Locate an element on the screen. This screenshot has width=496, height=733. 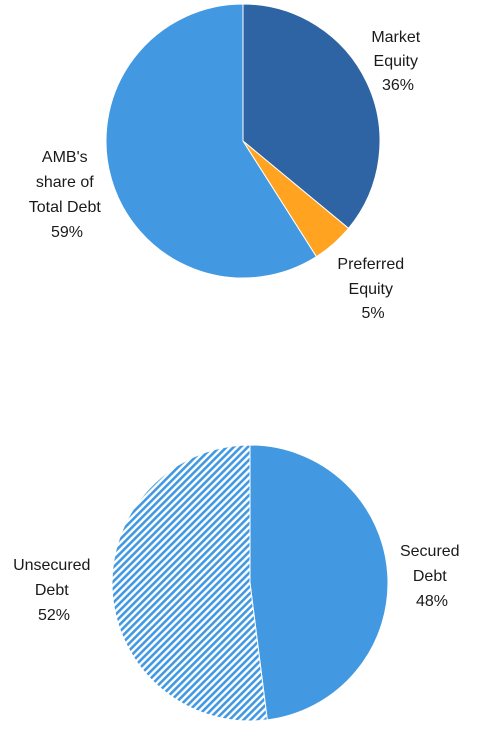
market-equity-label: Market Equity 36% is located at coordinates (397, 61).